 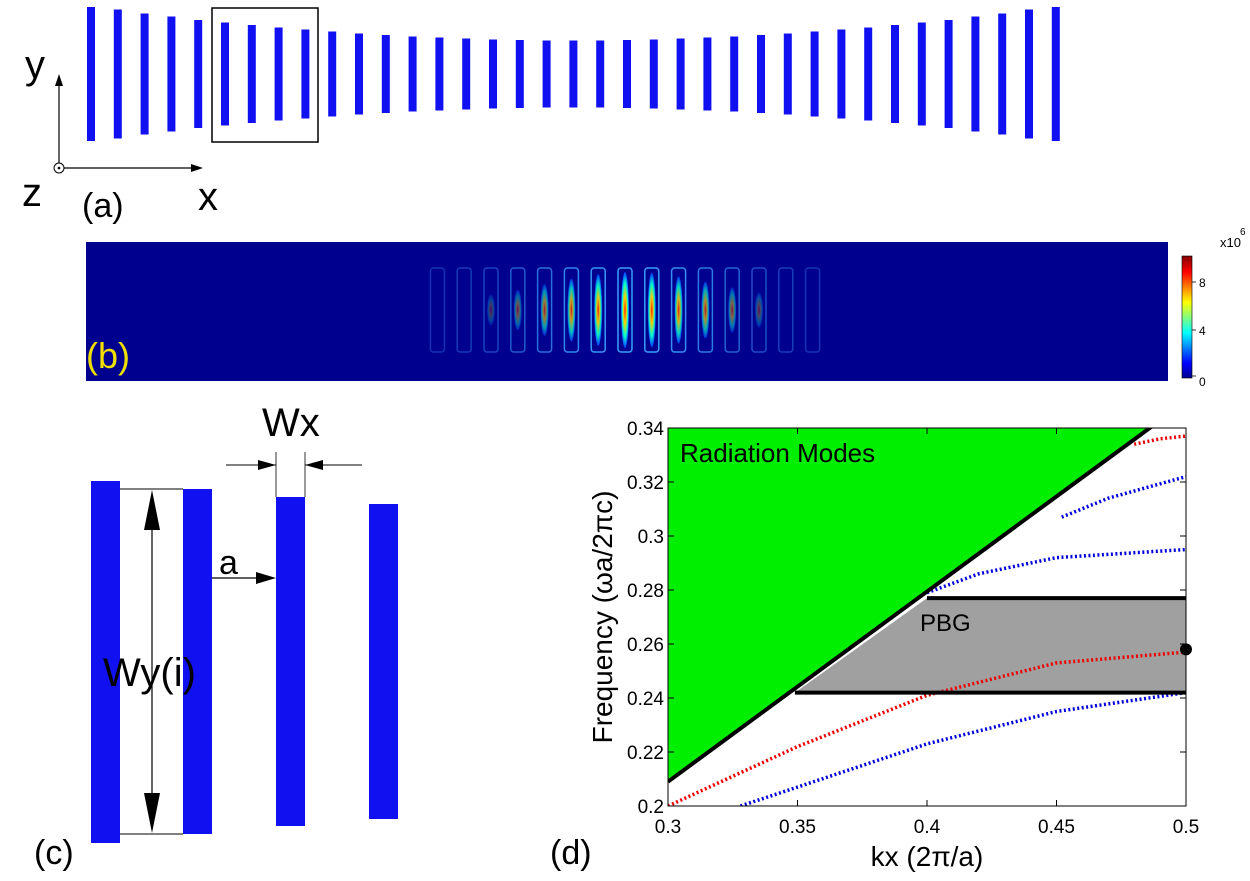 I want to click on wy-label: Wy(i), so click(x=149, y=673).